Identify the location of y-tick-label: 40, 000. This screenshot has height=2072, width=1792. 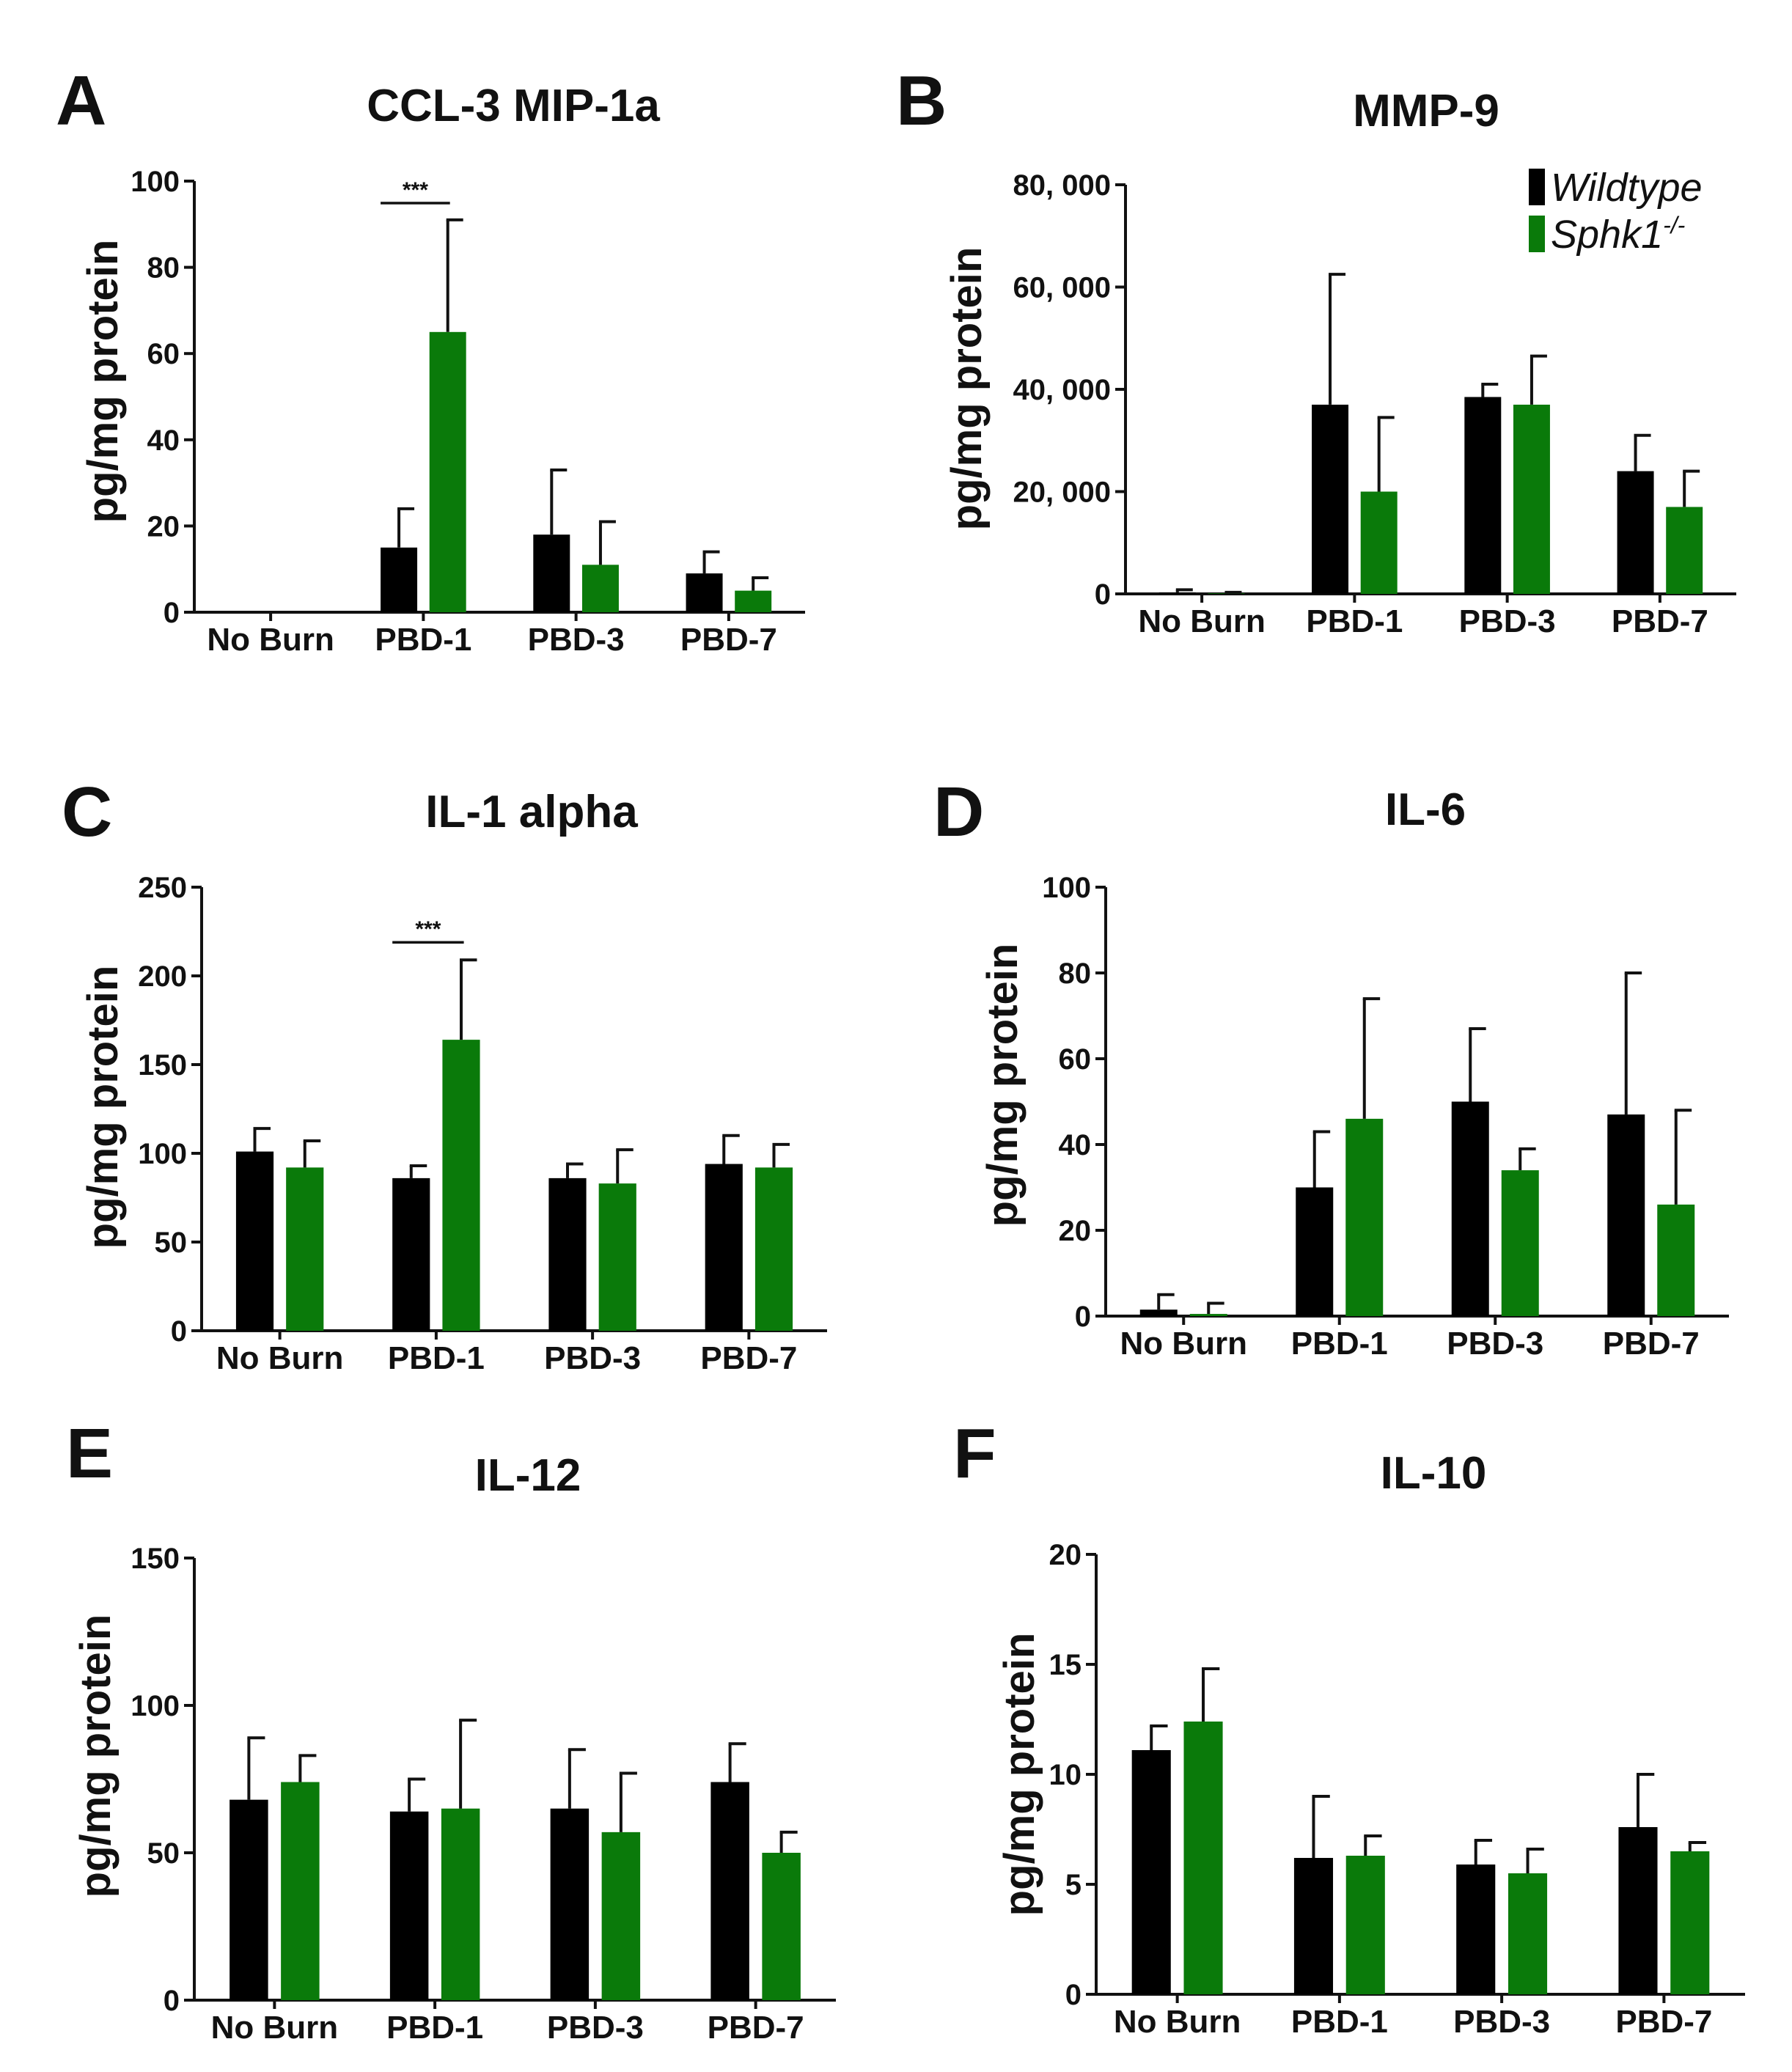
(1062, 390).